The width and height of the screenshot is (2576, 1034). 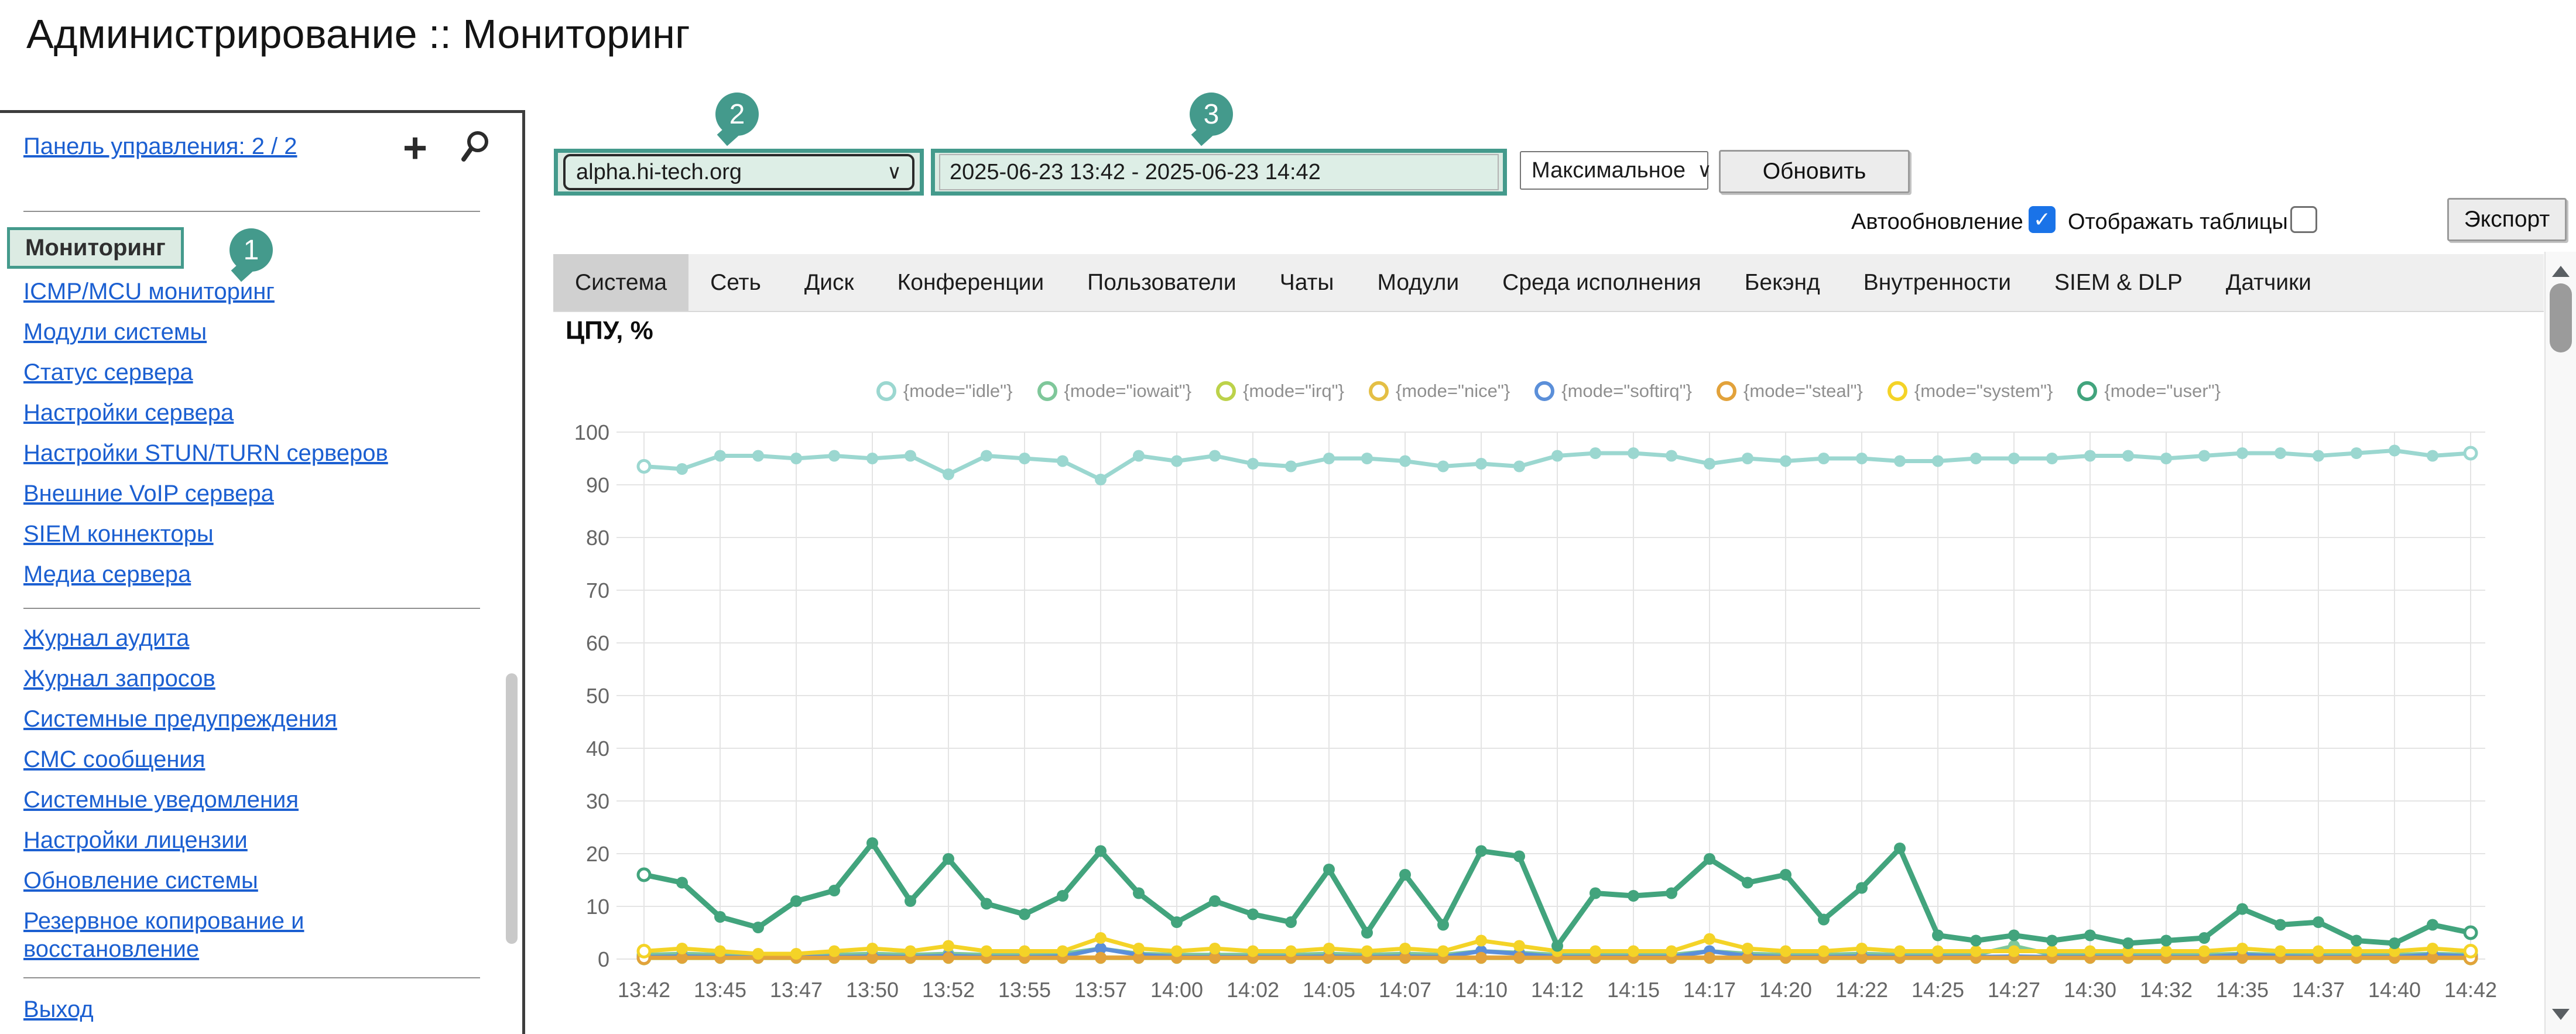 I want to click on tab: Конференции, so click(x=970, y=282).